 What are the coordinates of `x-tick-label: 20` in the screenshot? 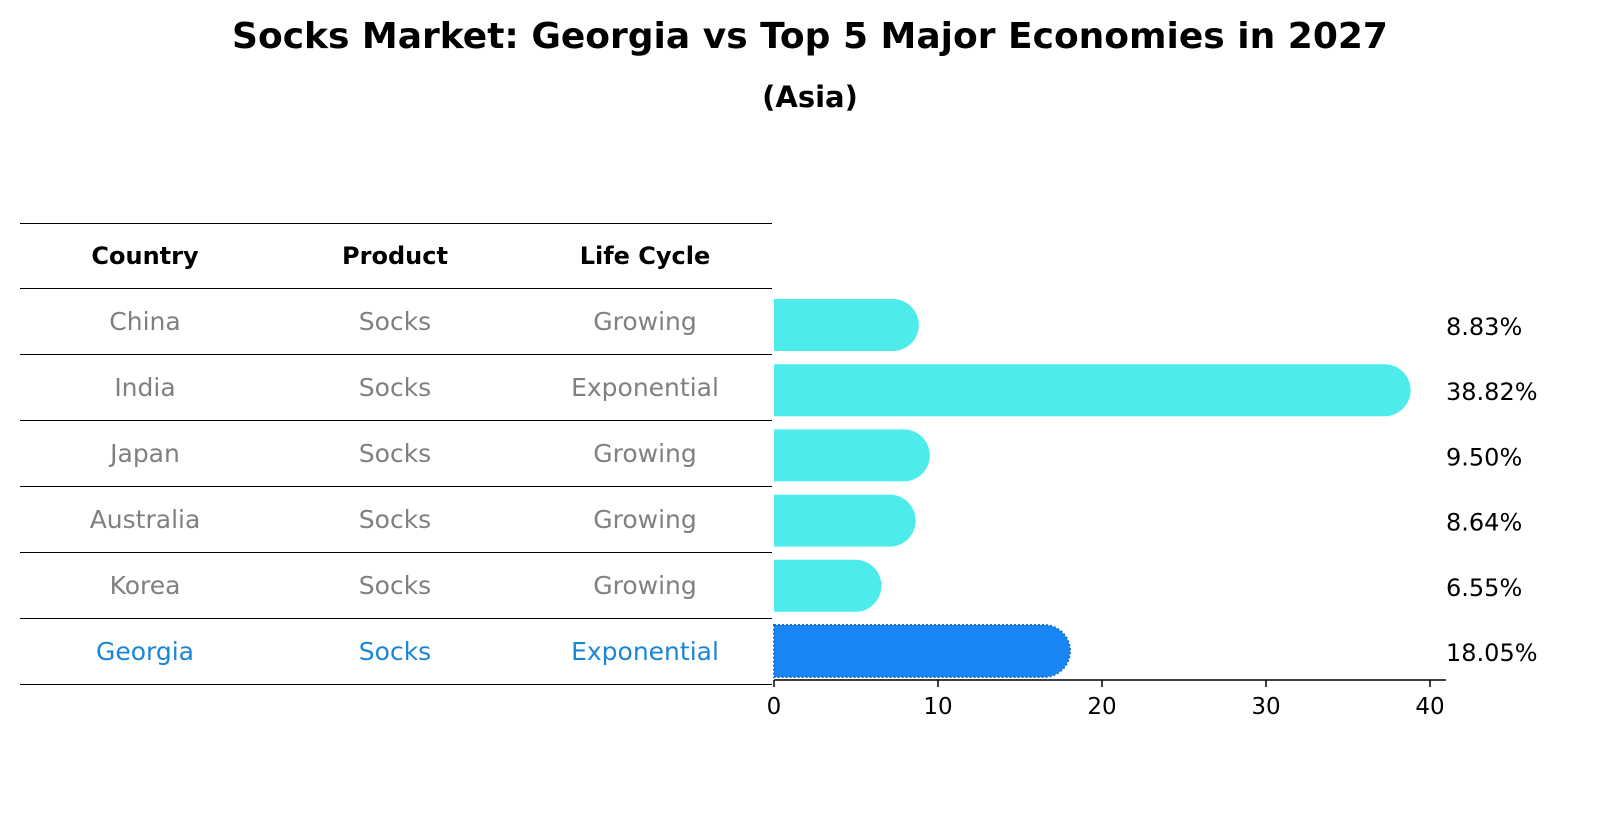 It's located at (1101, 707).